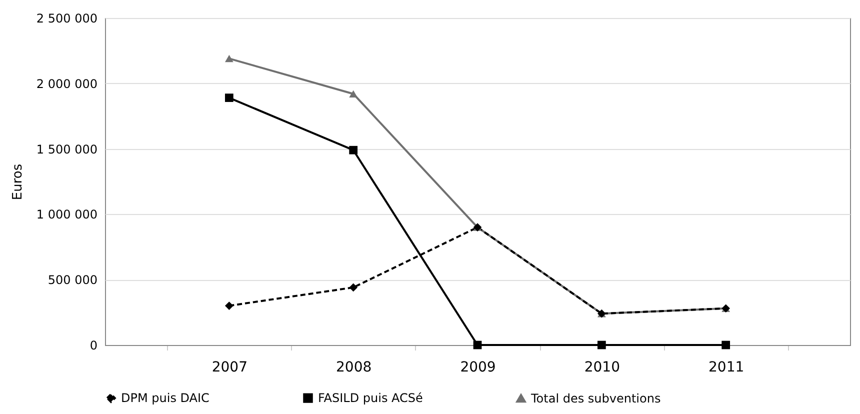 The width and height of the screenshot is (860, 414). I want to click on y-axis-title: Euros, so click(18, 182).